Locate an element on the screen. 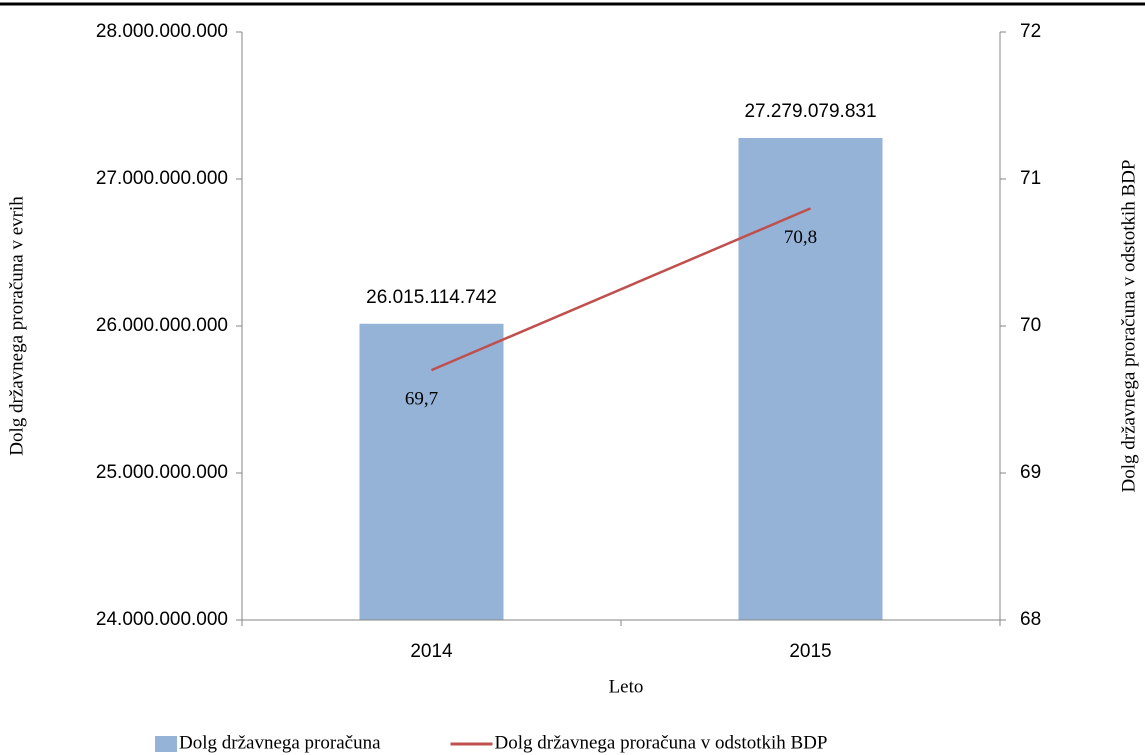  line is located at coordinates (621, 289).